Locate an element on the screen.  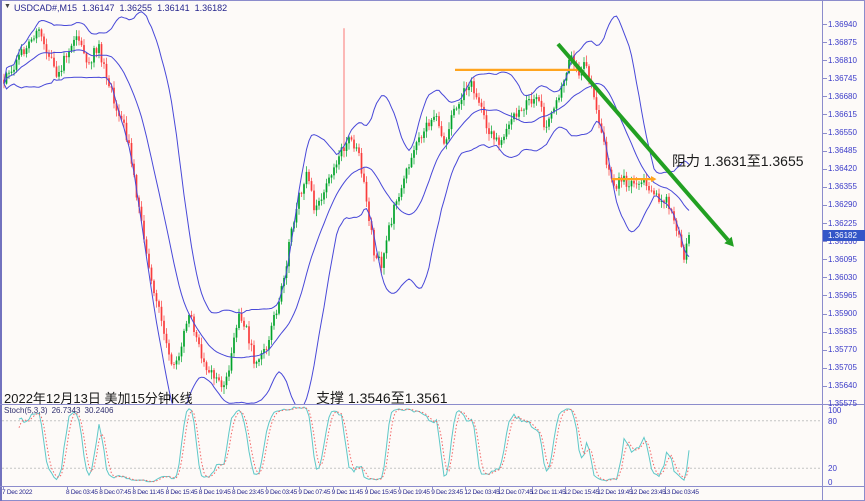
time-axis-label: 13 Dec 03:45 is located at coordinates (681, 492).